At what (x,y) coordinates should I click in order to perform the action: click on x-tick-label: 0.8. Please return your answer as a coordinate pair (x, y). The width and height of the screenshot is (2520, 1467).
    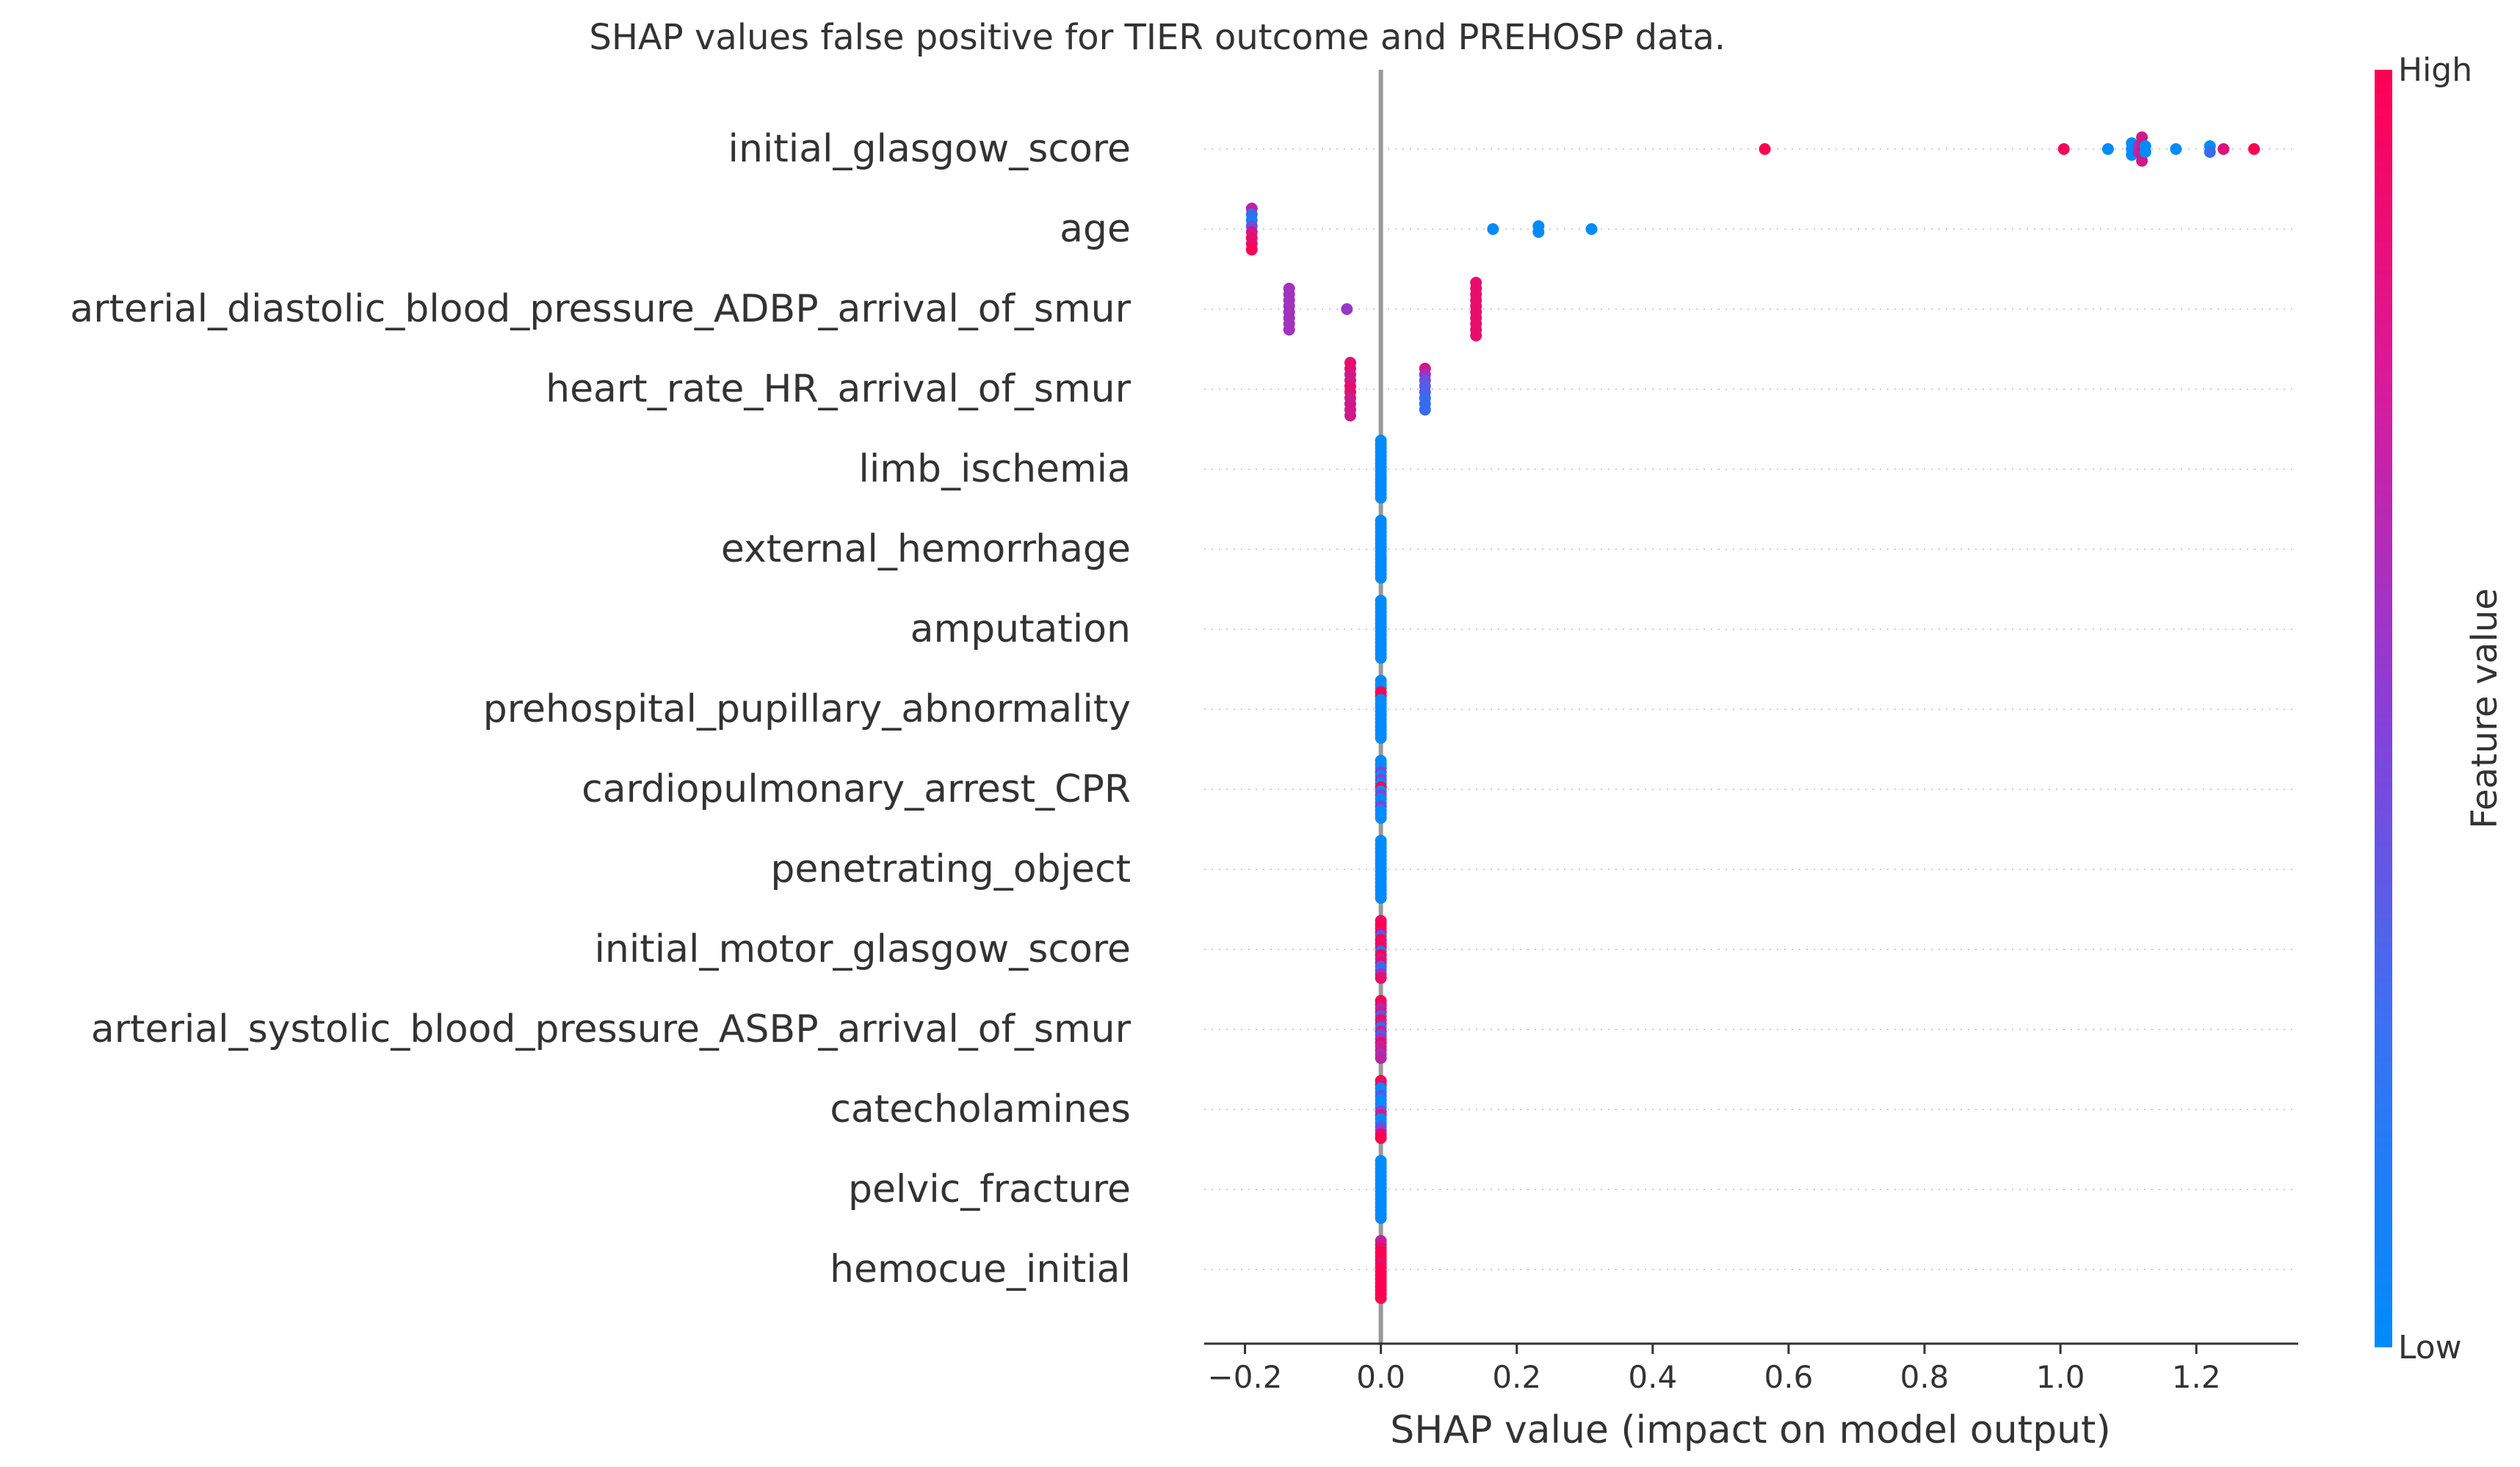
    Looking at the image, I should click on (1925, 1377).